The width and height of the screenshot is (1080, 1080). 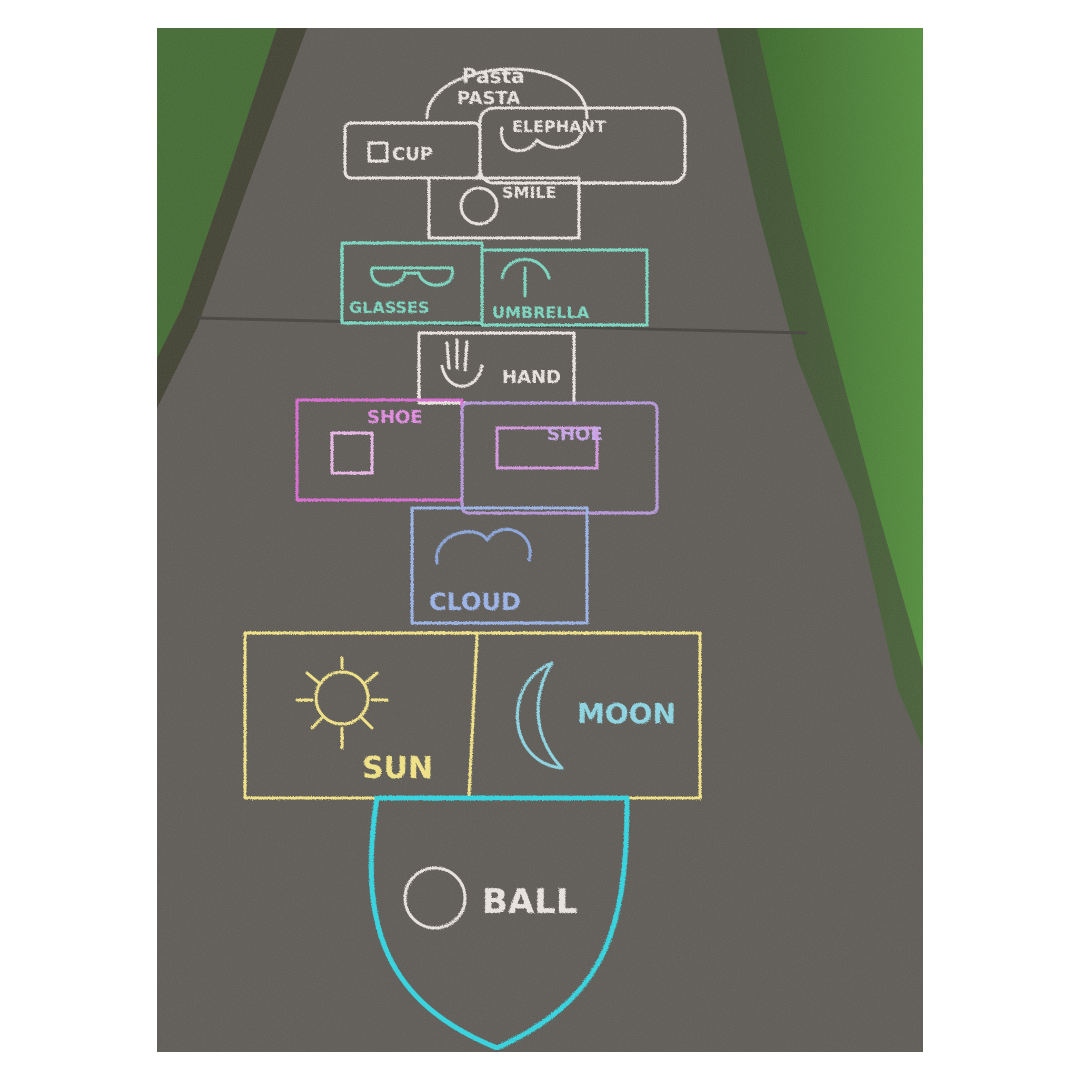 I want to click on label-moon: MOON, so click(x=626, y=713).